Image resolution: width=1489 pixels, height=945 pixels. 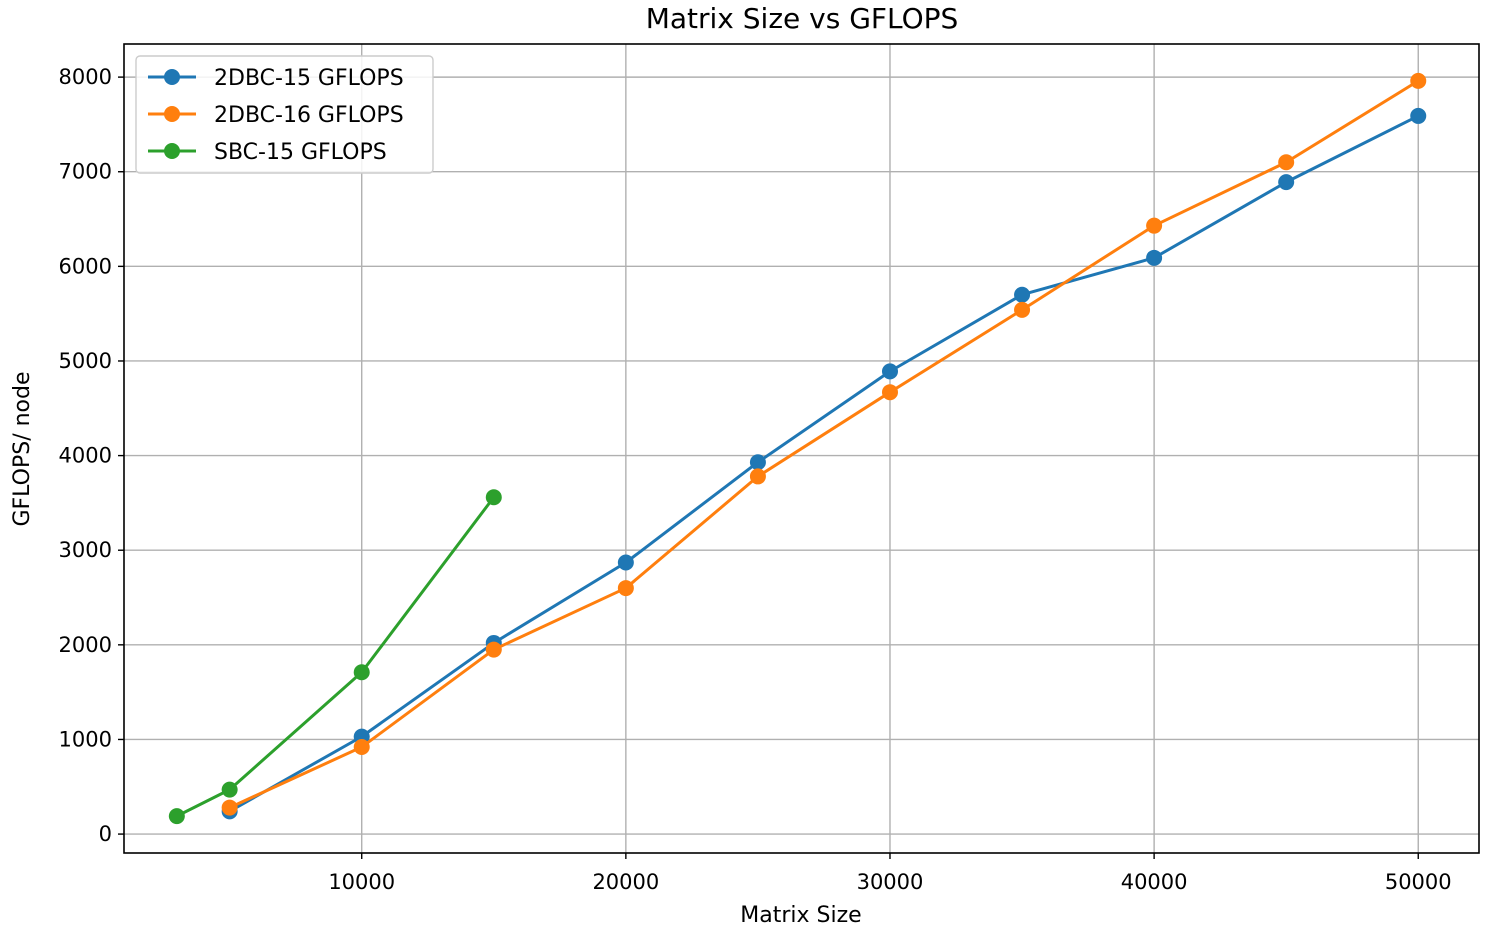 What do you see at coordinates (890, 882) in the screenshot?
I see `x-tick-label: 30000` at bounding box center [890, 882].